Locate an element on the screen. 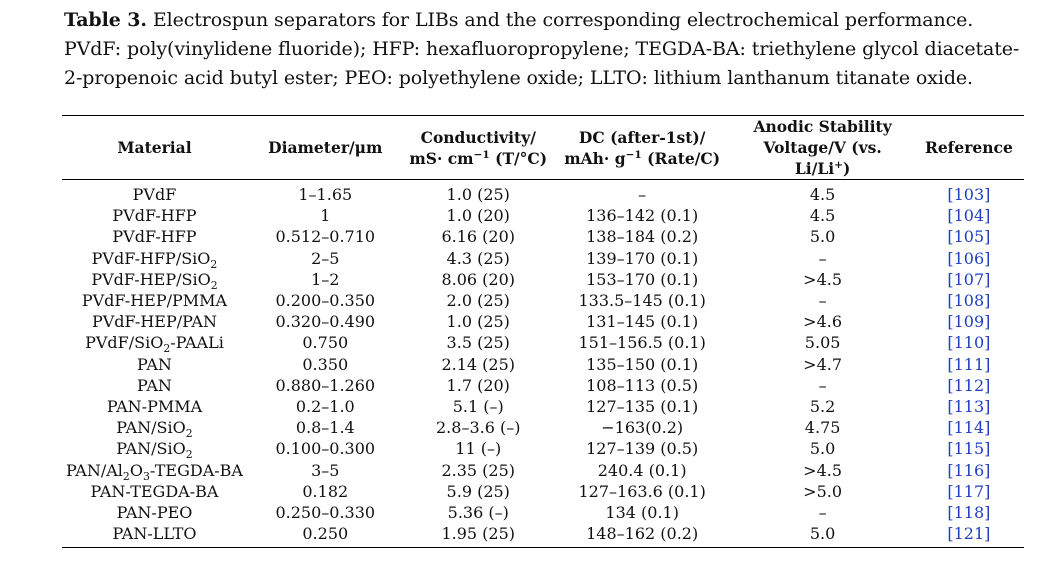 The width and height of the screenshot is (1046, 568). reference-link: [113] is located at coordinates (969, 406).